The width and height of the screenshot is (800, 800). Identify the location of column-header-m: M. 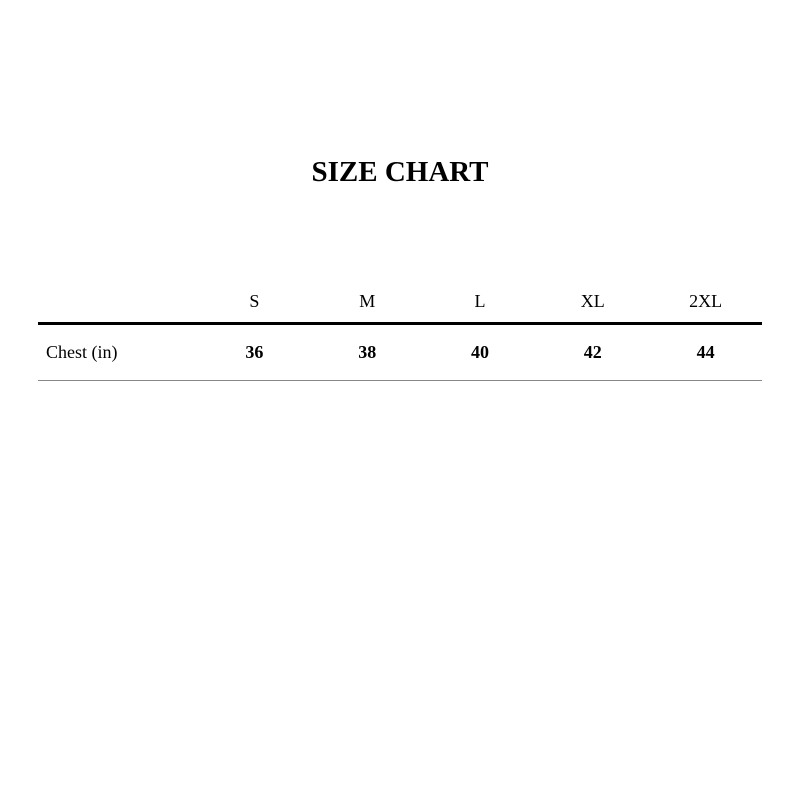
(367, 300).